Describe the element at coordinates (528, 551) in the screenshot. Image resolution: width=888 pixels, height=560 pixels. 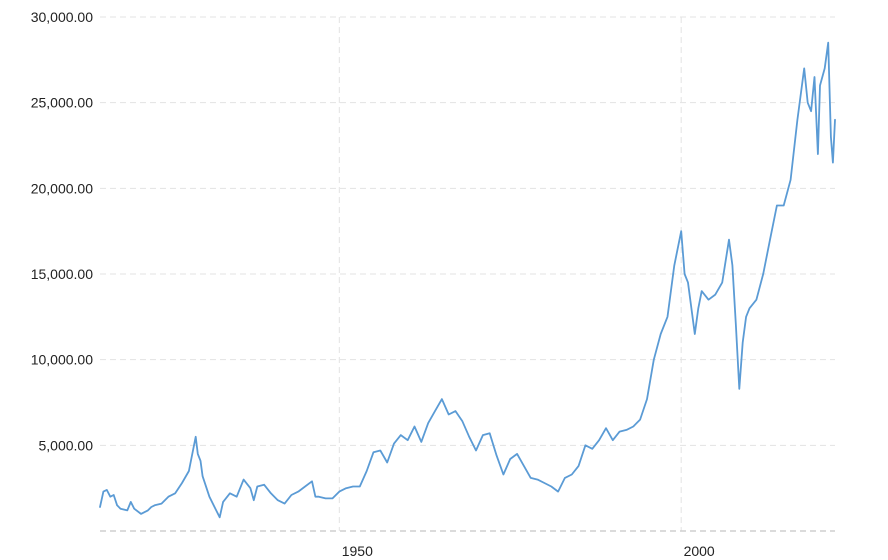
I see `x-tick-labels: 1950 2000` at that location.